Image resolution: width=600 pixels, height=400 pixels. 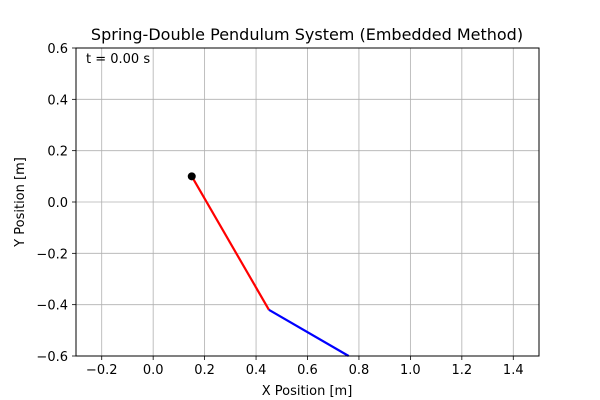 I want to click on x-tick-label: 1.2, so click(x=461, y=370).